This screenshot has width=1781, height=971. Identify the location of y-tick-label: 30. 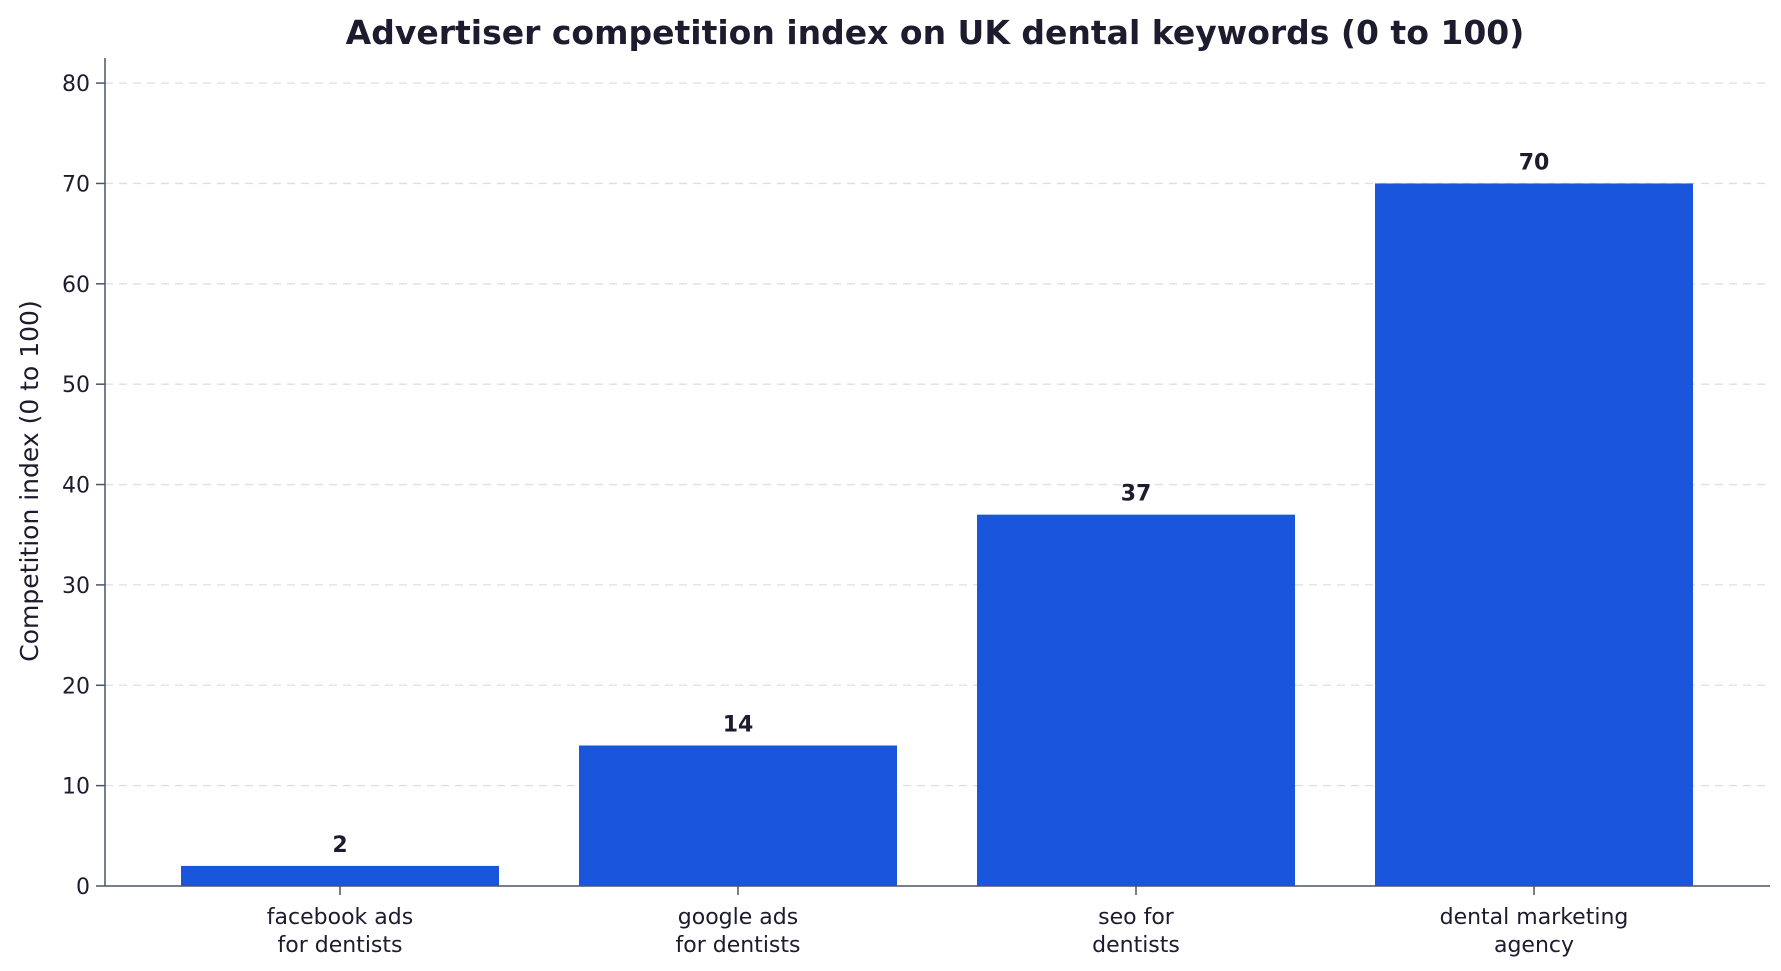
(76, 586).